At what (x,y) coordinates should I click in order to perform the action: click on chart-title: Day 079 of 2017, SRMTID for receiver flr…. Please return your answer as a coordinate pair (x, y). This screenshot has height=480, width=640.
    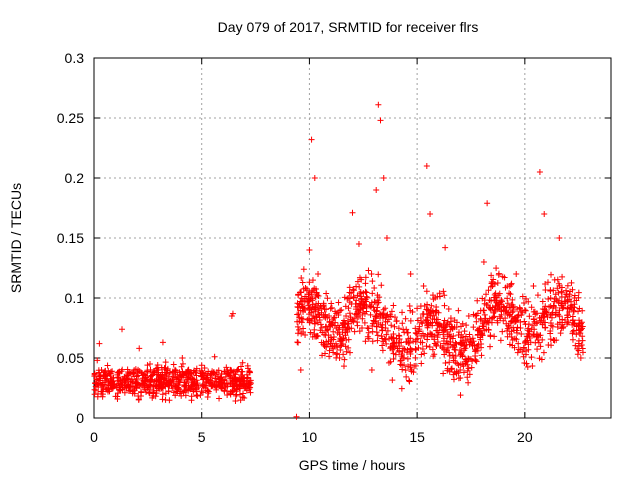
    Looking at the image, I should click on (348, 27).